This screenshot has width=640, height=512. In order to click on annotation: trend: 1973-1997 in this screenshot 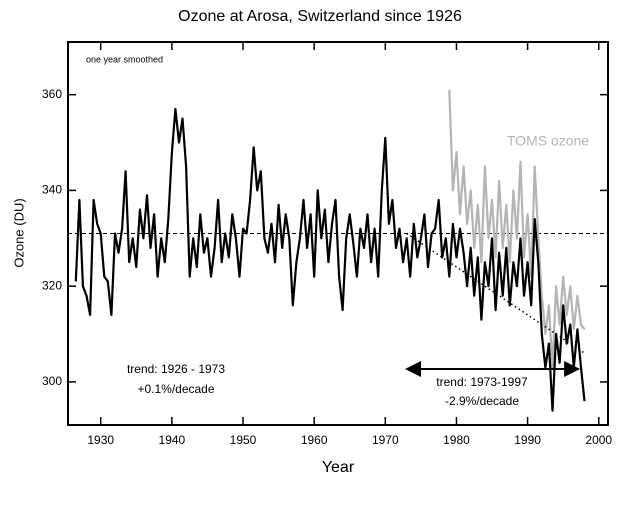, I will do `click(482, 382)`.